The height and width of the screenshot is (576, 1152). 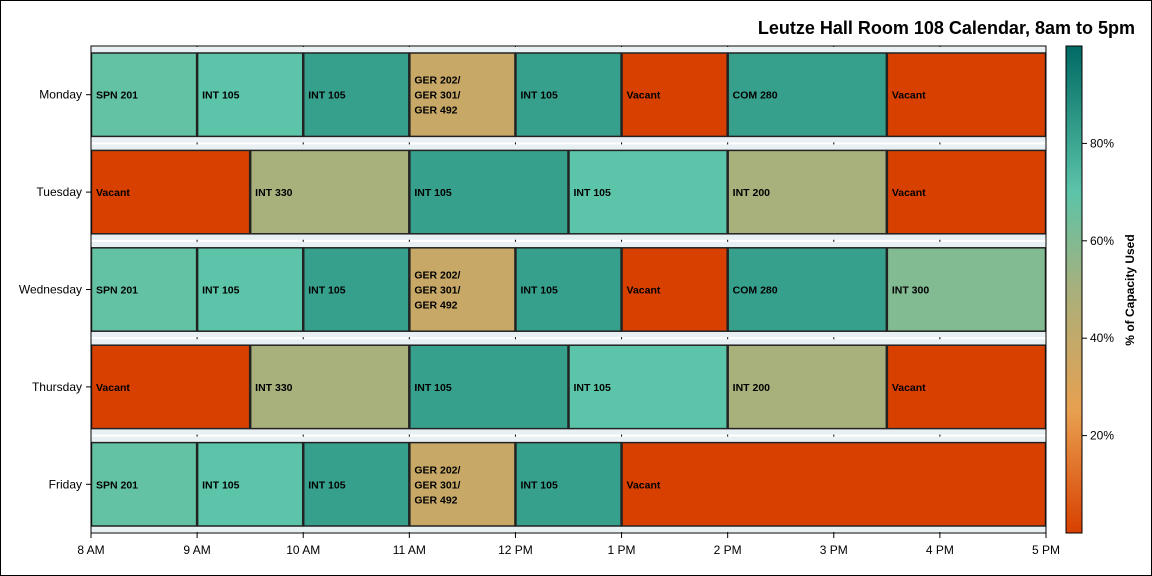 I want to click on x-tick-label: 1 PM, so click(x=622, y=550).